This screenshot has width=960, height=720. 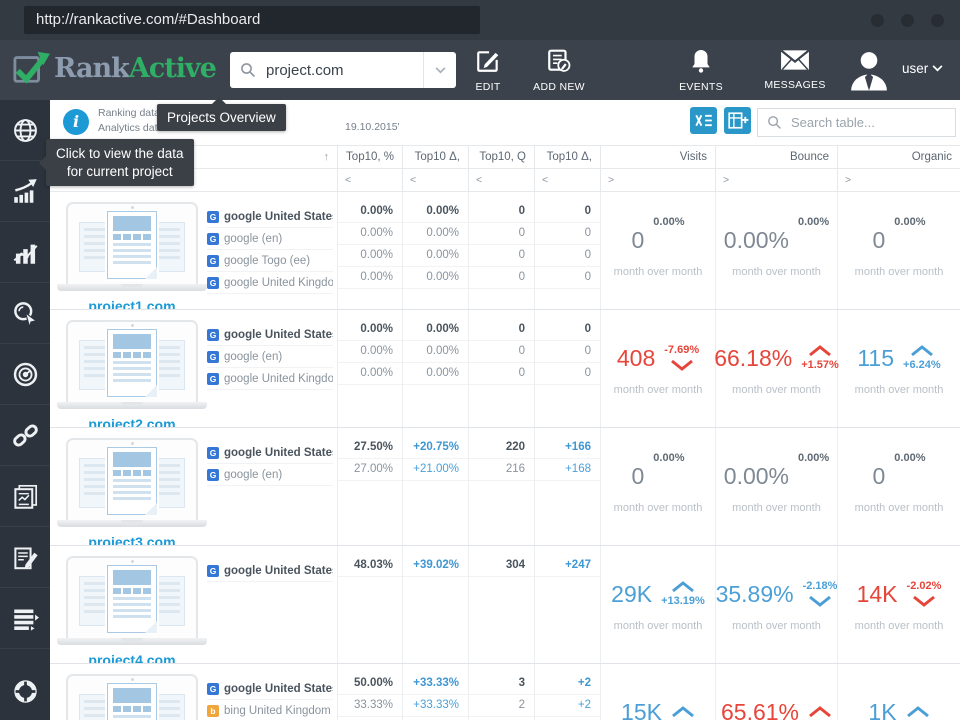 I want to click on metric-value: 3, so click(x=501, y=684).